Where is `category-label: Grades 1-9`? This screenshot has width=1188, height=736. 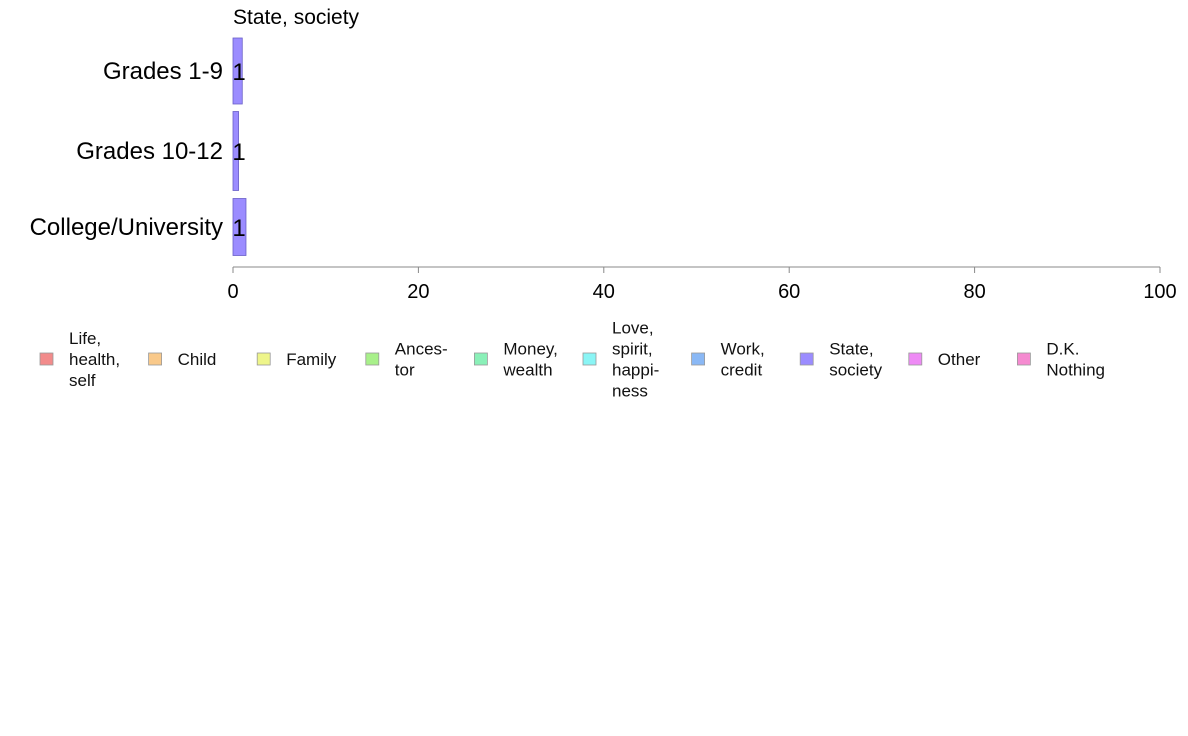 category-label: Grades 1-9 is located at coordinates (163, 71).